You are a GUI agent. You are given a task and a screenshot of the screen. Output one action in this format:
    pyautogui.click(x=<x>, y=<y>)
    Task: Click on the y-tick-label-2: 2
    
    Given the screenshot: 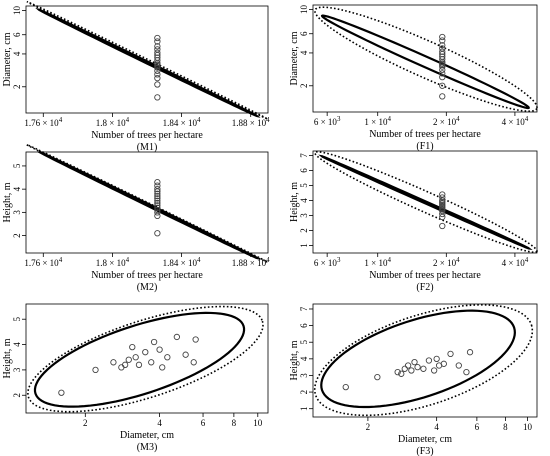 What is the action you would take?
    pyautogui.click(x=304, y=392)
    